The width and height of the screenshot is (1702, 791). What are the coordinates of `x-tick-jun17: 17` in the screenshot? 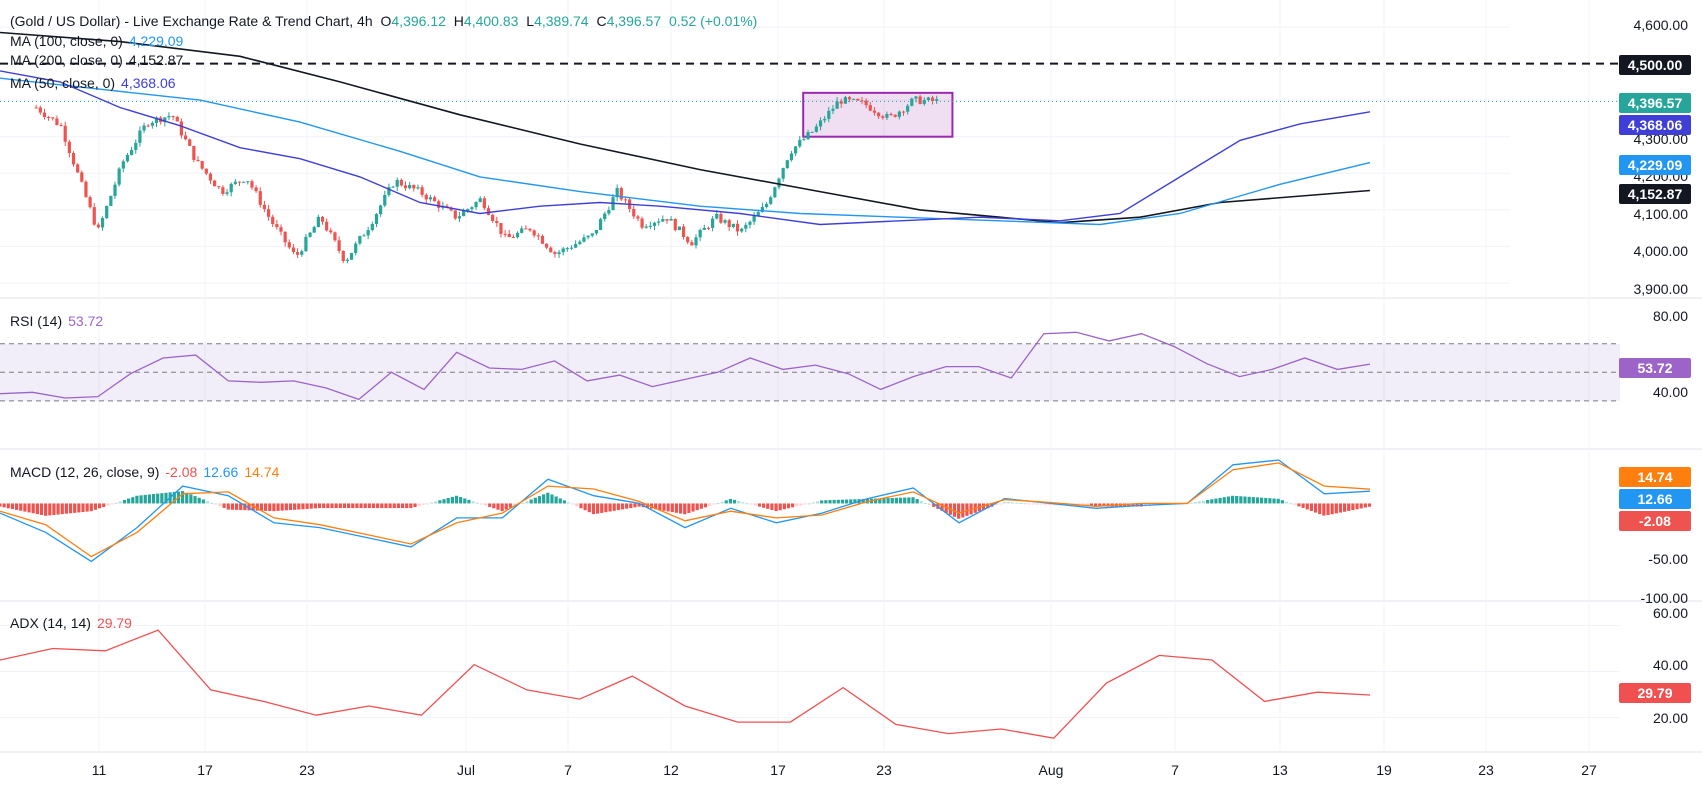 It's located at (205, 770).